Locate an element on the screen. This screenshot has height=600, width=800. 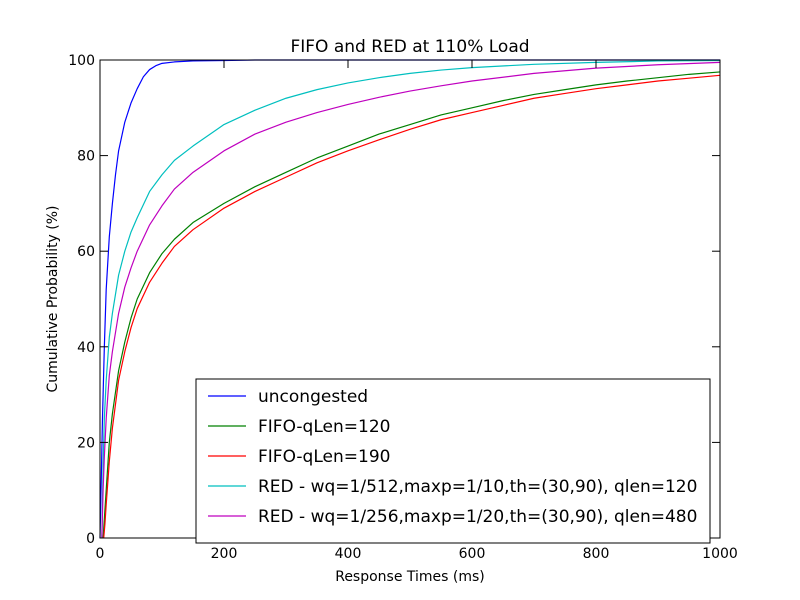
y-tick-label-3: 60 is located at coordinates (86, 252).